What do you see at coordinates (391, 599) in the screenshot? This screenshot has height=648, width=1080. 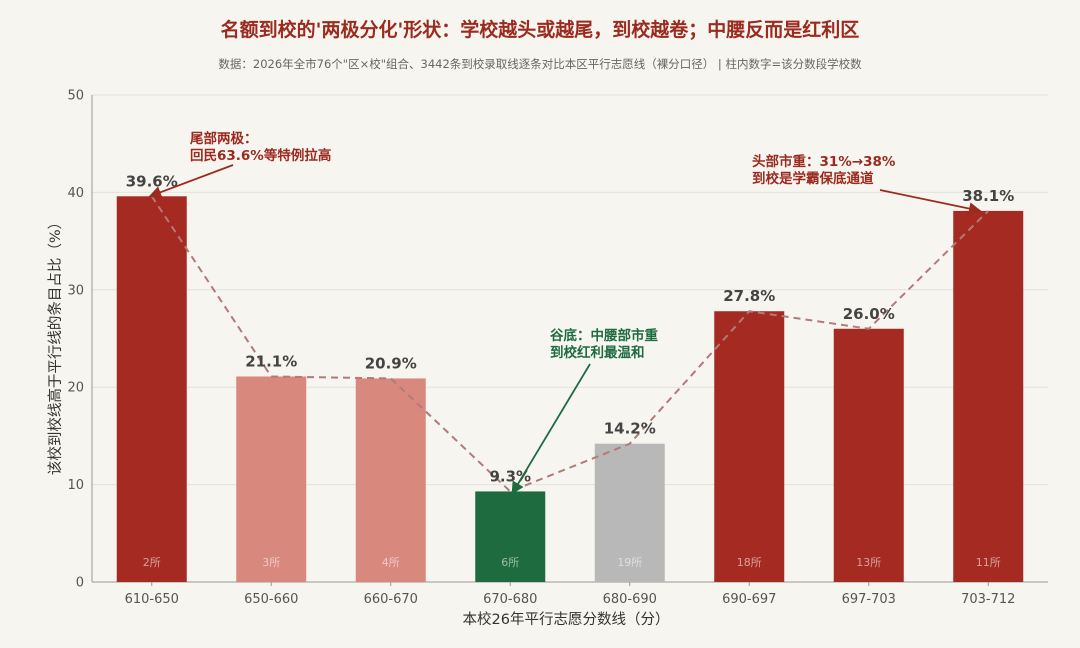 I see `x-tick-label: 660-670` at bounding box center [391, 599].